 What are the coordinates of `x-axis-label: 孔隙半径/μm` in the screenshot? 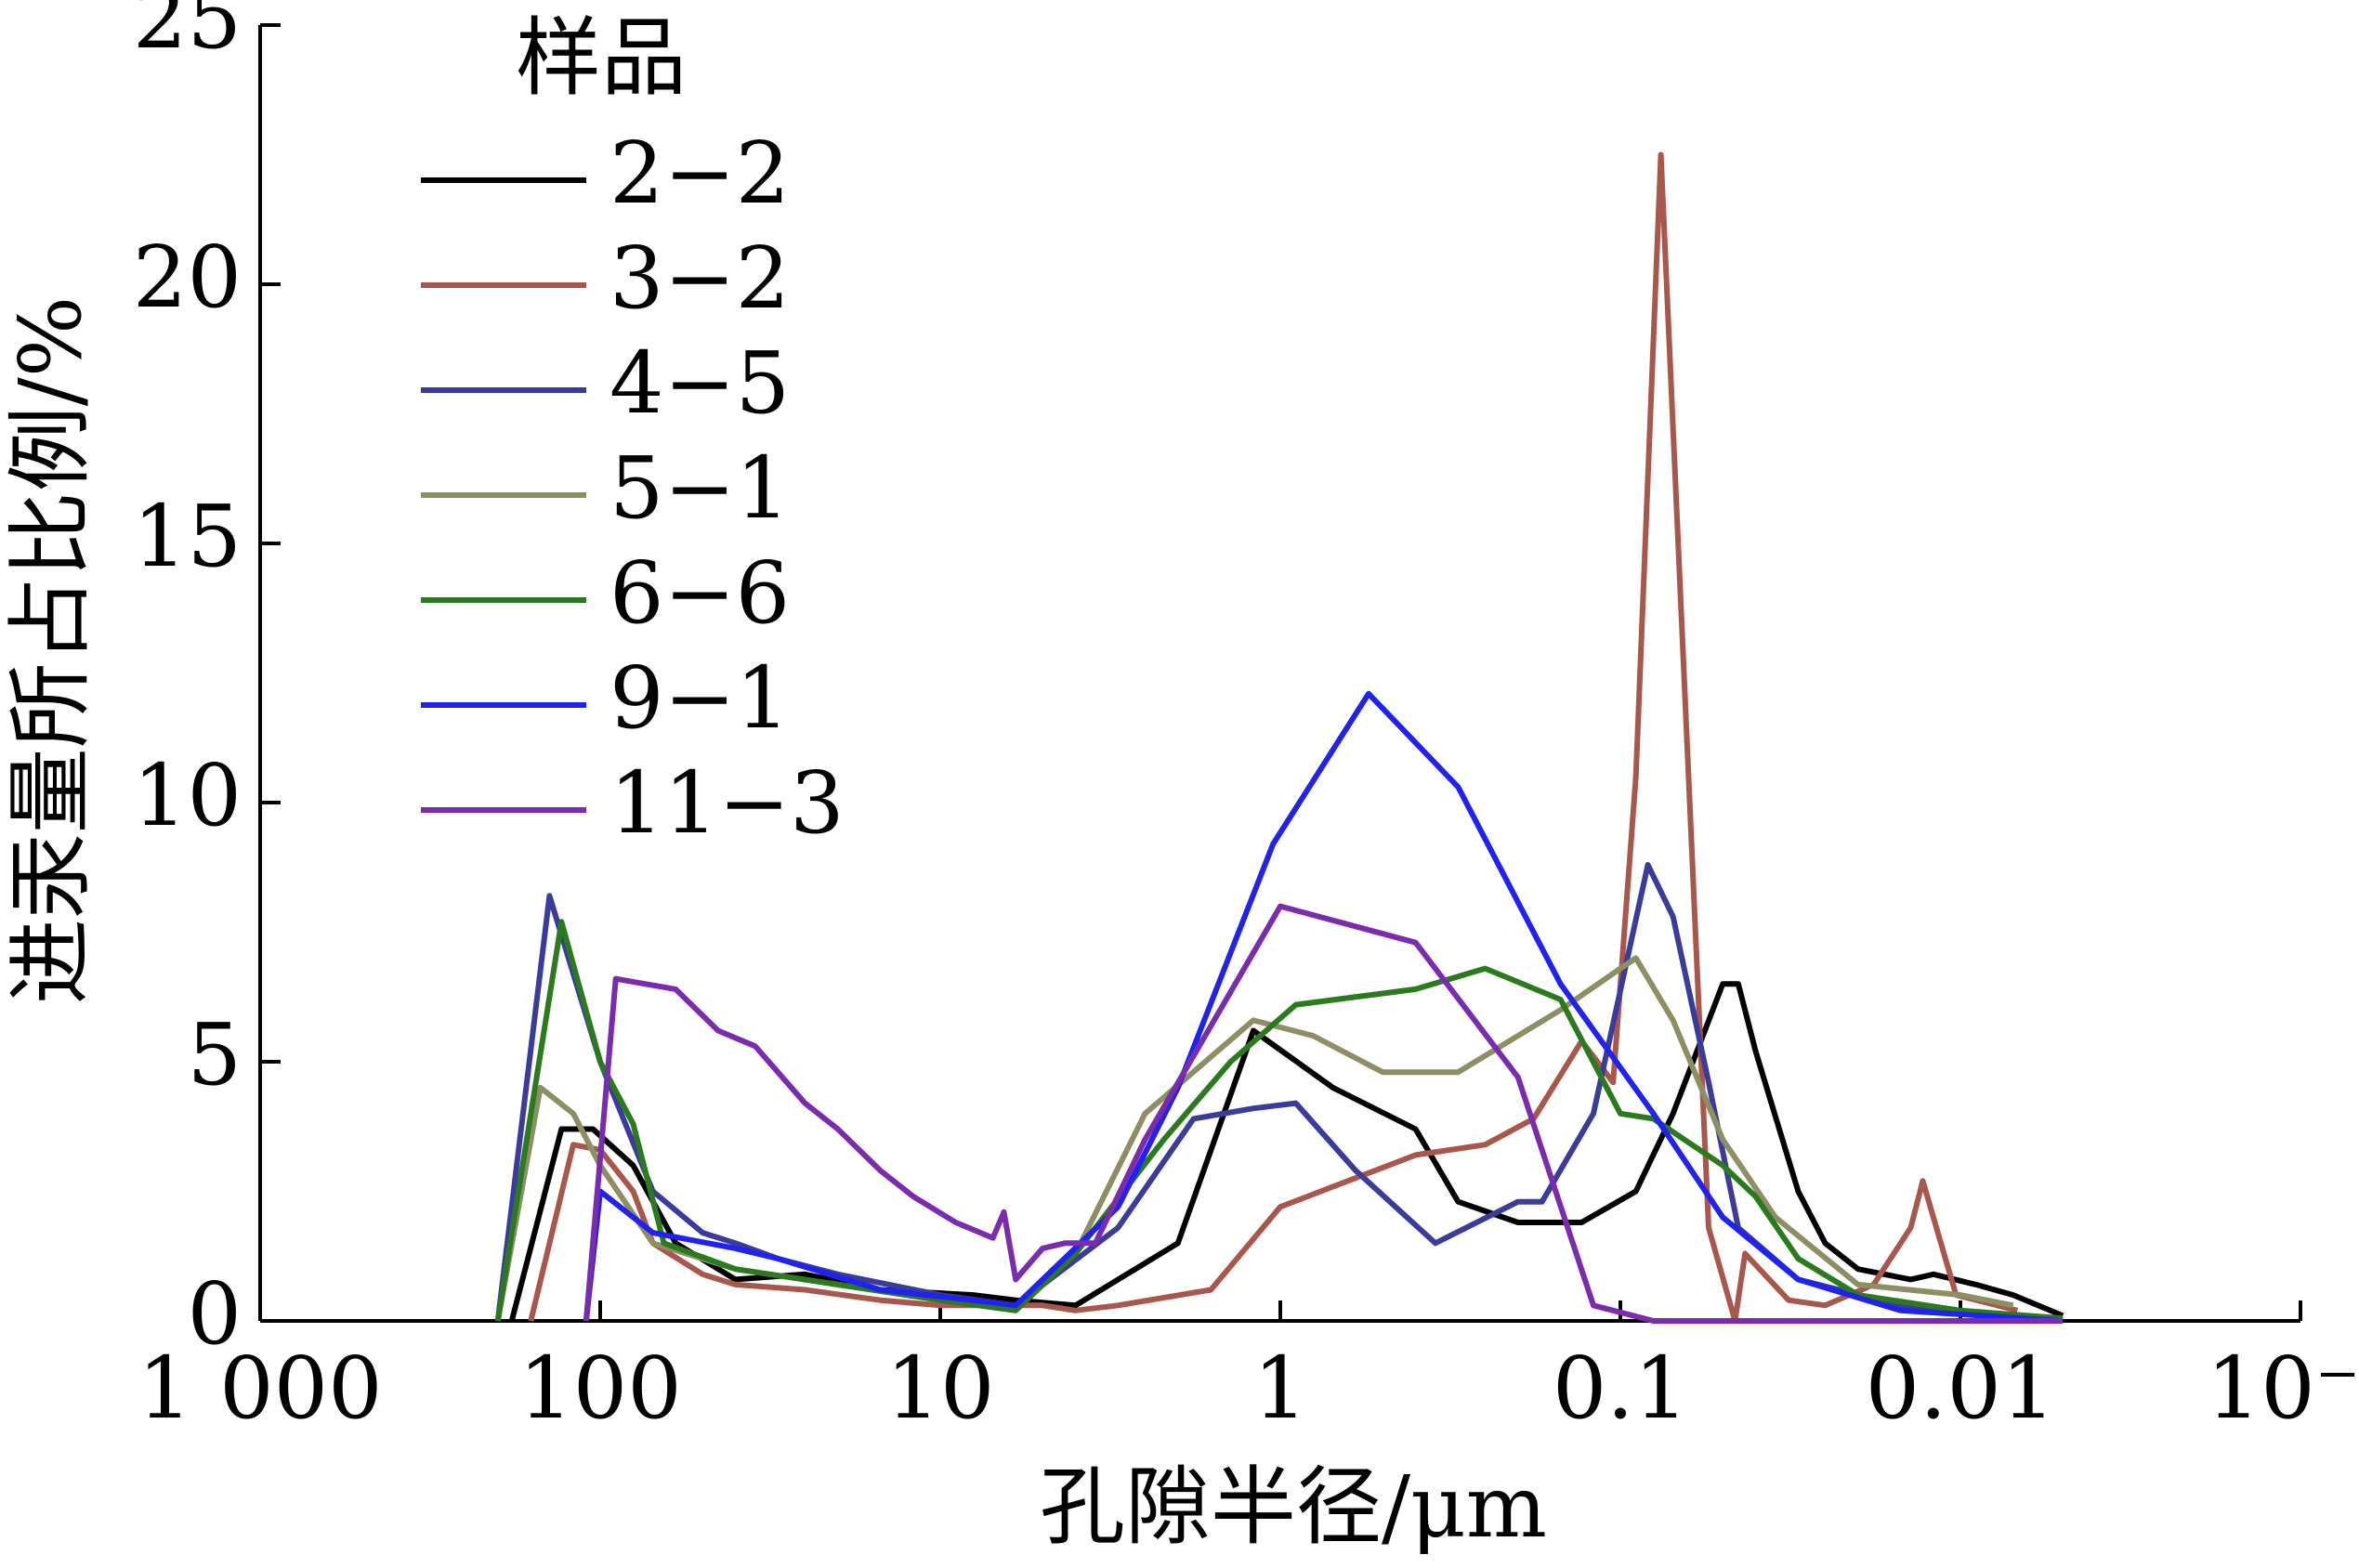 It's located at (1293, 1507).